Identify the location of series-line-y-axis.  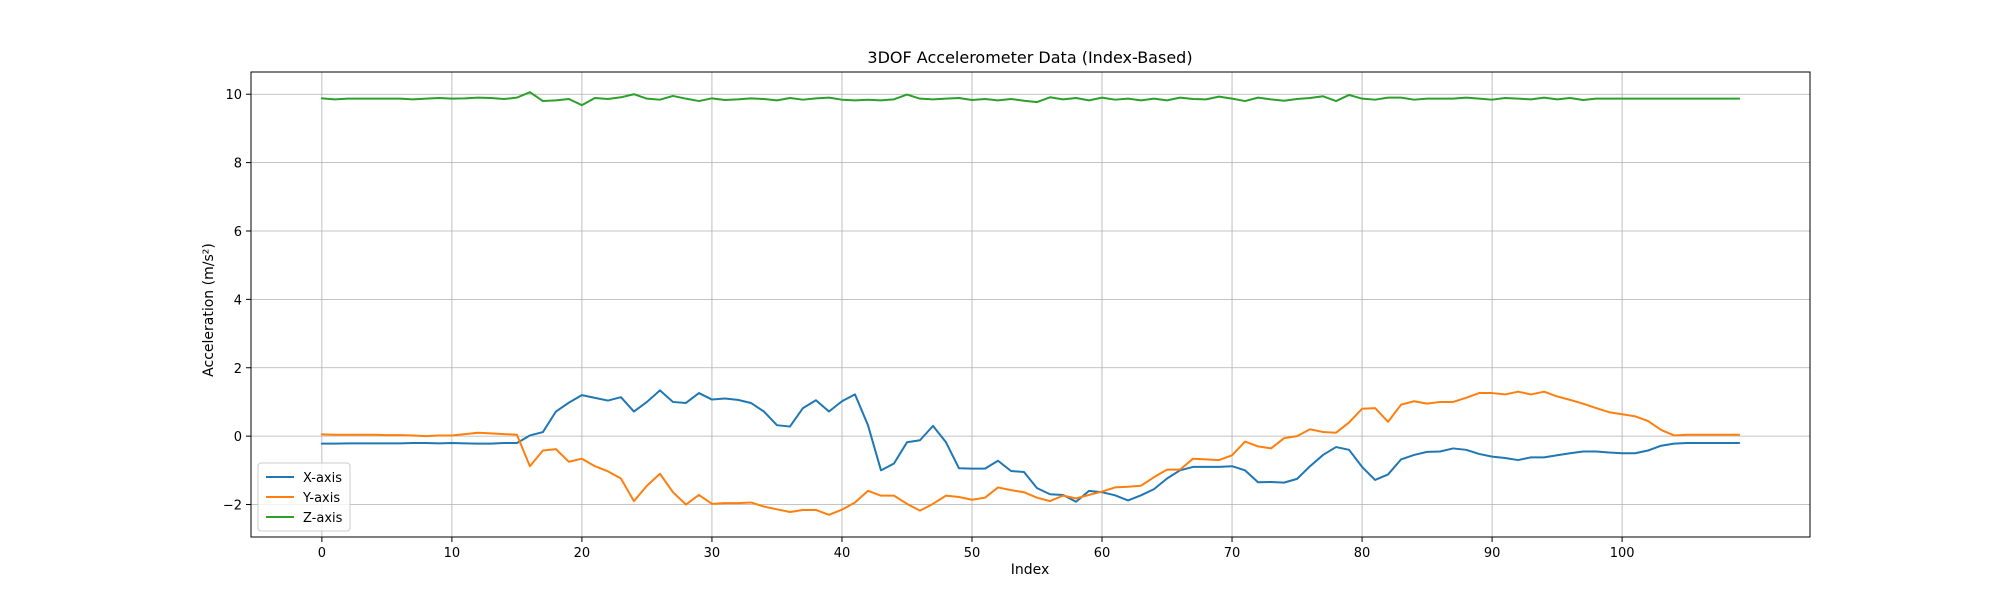
(1030, 453).